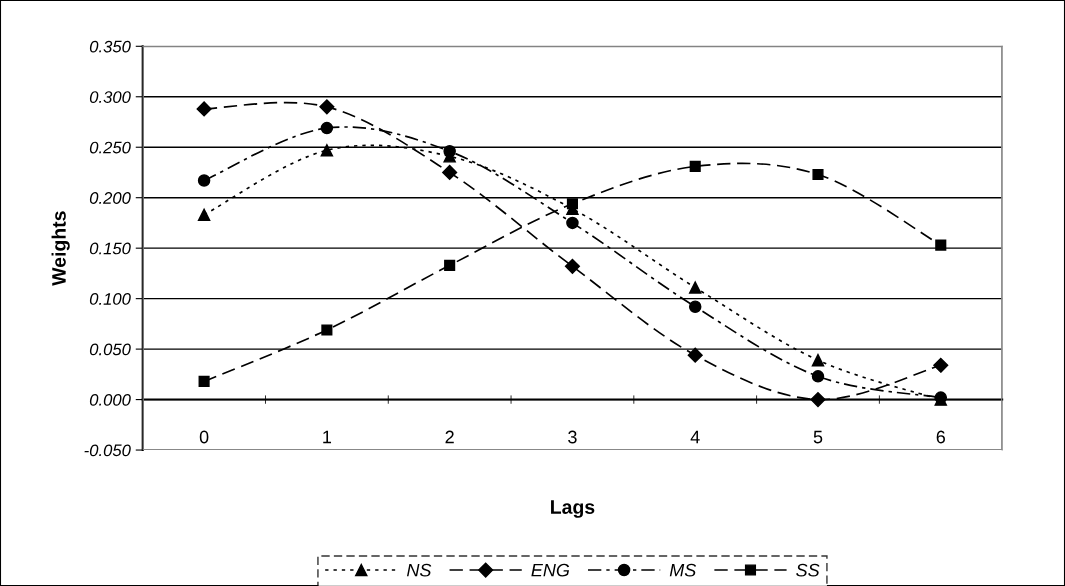  I want to click on x-tick-label: 0, so click(204, 437).